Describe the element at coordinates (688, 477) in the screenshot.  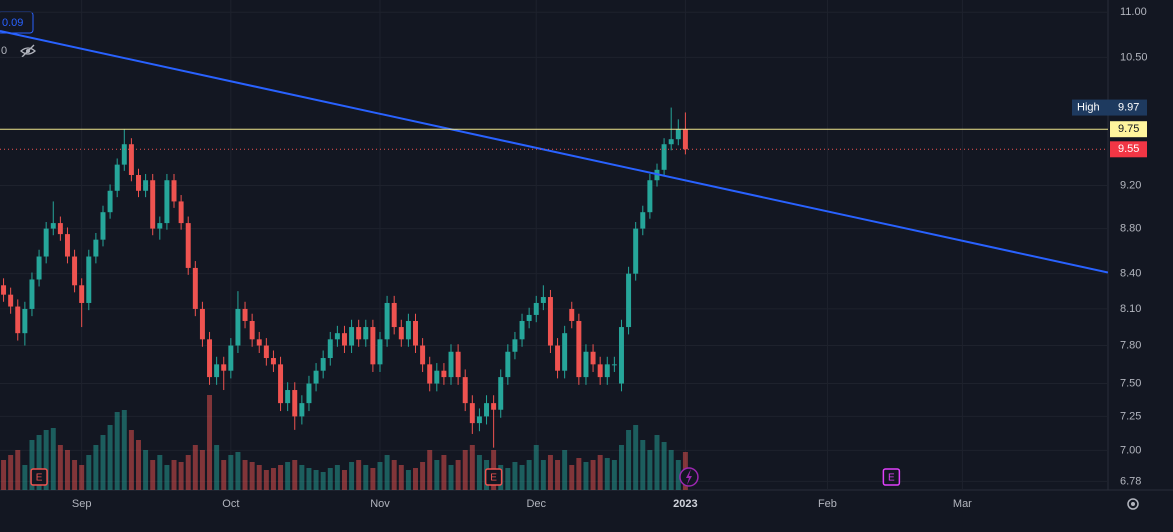
I see `event-icon-bolt` at that location.